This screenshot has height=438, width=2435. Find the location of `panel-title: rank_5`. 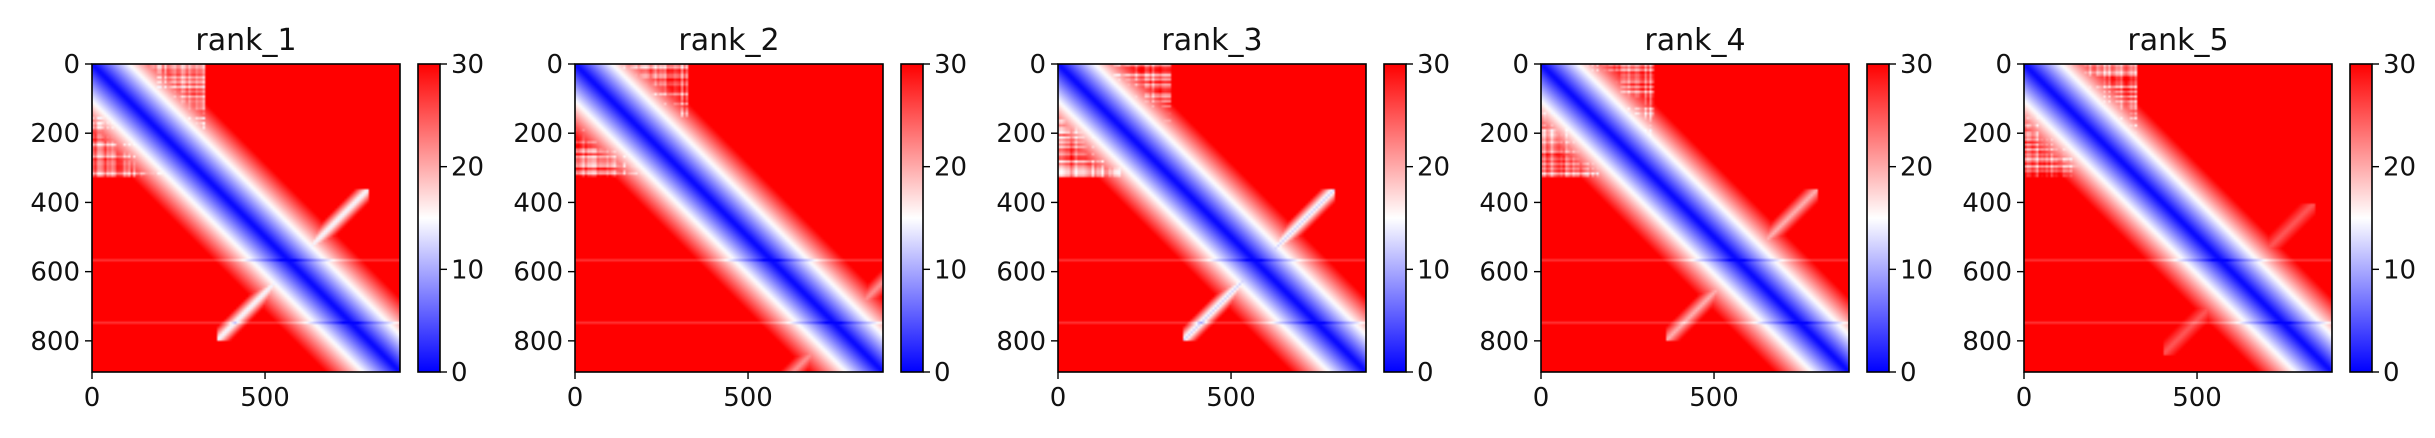

panel-title: rank_5 is located at coordinates (2177, 40).